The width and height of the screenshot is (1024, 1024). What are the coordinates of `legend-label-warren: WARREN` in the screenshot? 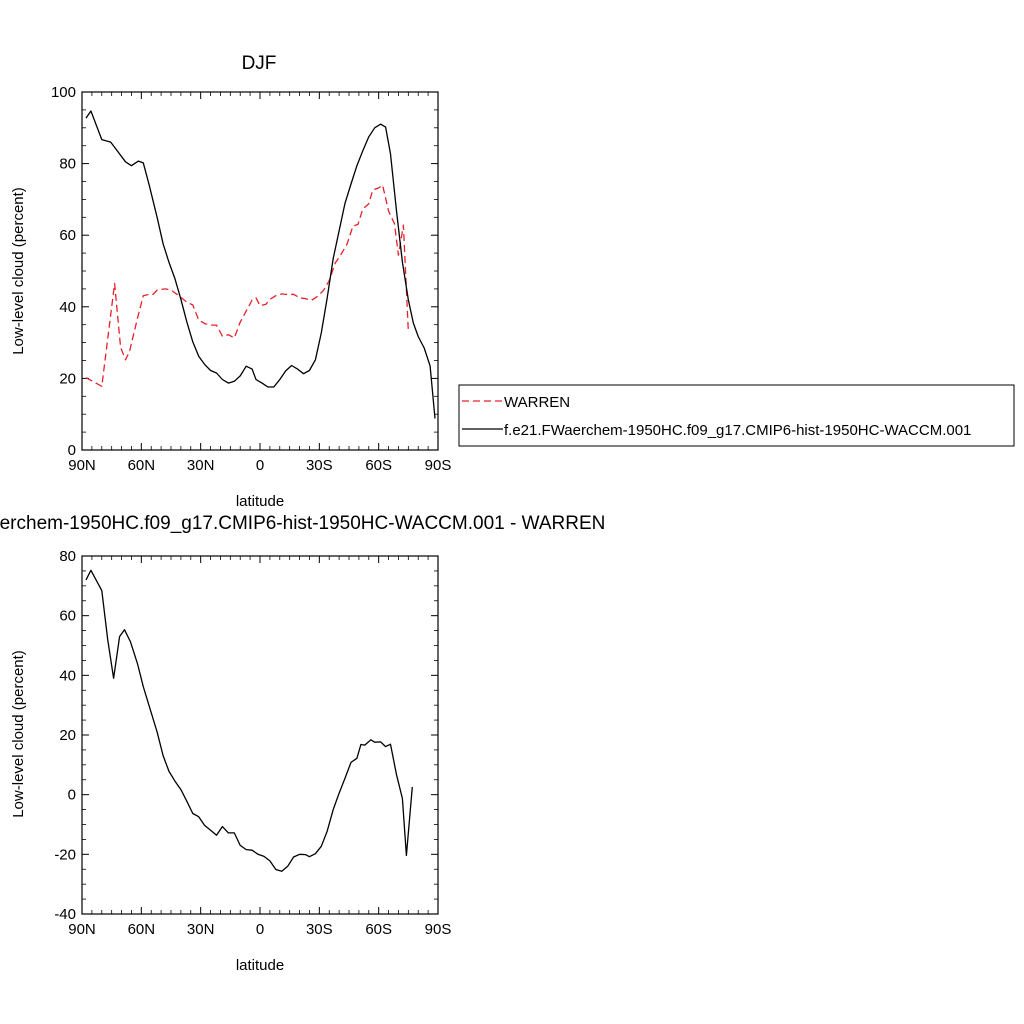 It's located at (537, 402).